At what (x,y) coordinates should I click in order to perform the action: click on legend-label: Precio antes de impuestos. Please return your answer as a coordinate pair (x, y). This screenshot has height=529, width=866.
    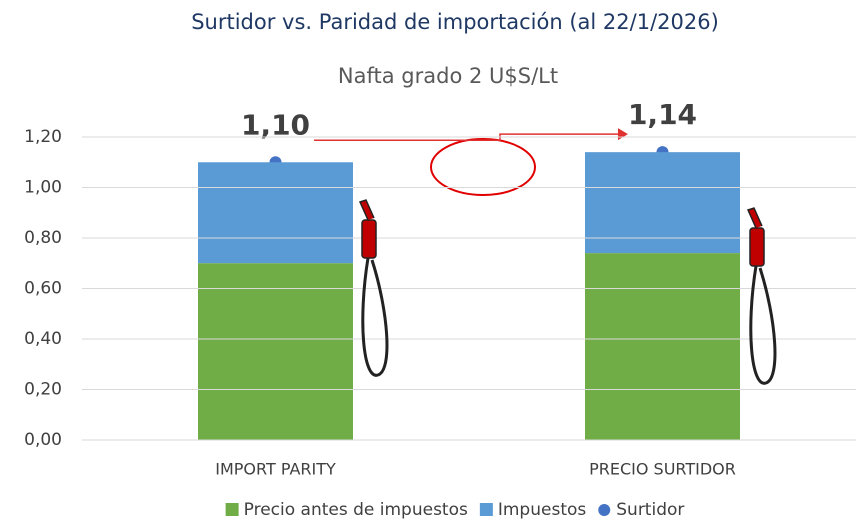
    Looking at the image, I should click on (356, 510).